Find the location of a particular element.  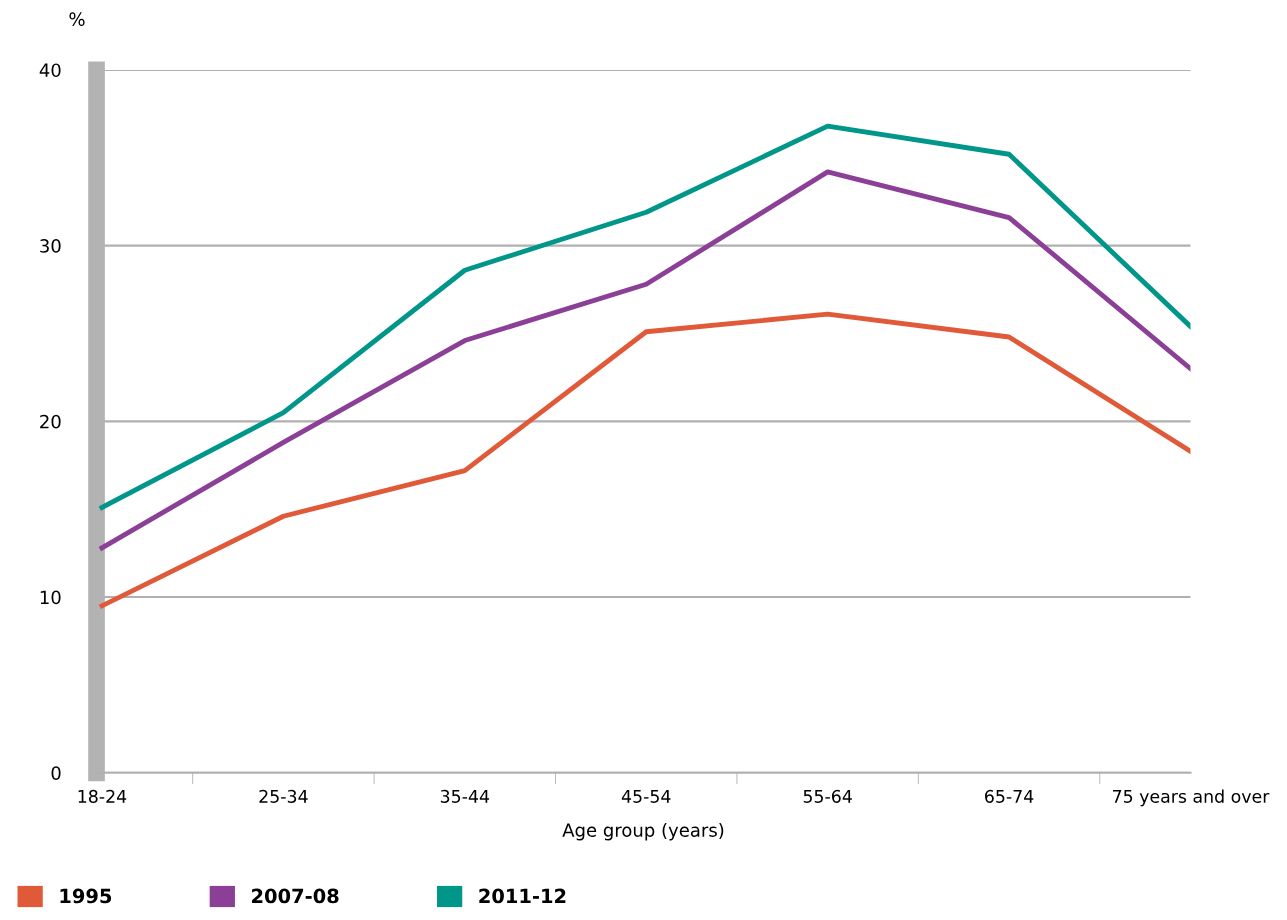

legend-label: 2007-08 is located at coordinates (295, 896).